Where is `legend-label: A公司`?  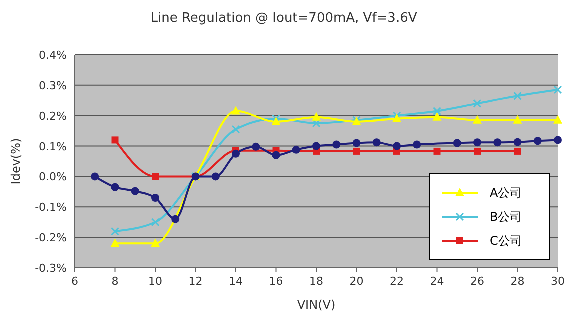 legend-label: A公司 is located at coordinates (506, 193).